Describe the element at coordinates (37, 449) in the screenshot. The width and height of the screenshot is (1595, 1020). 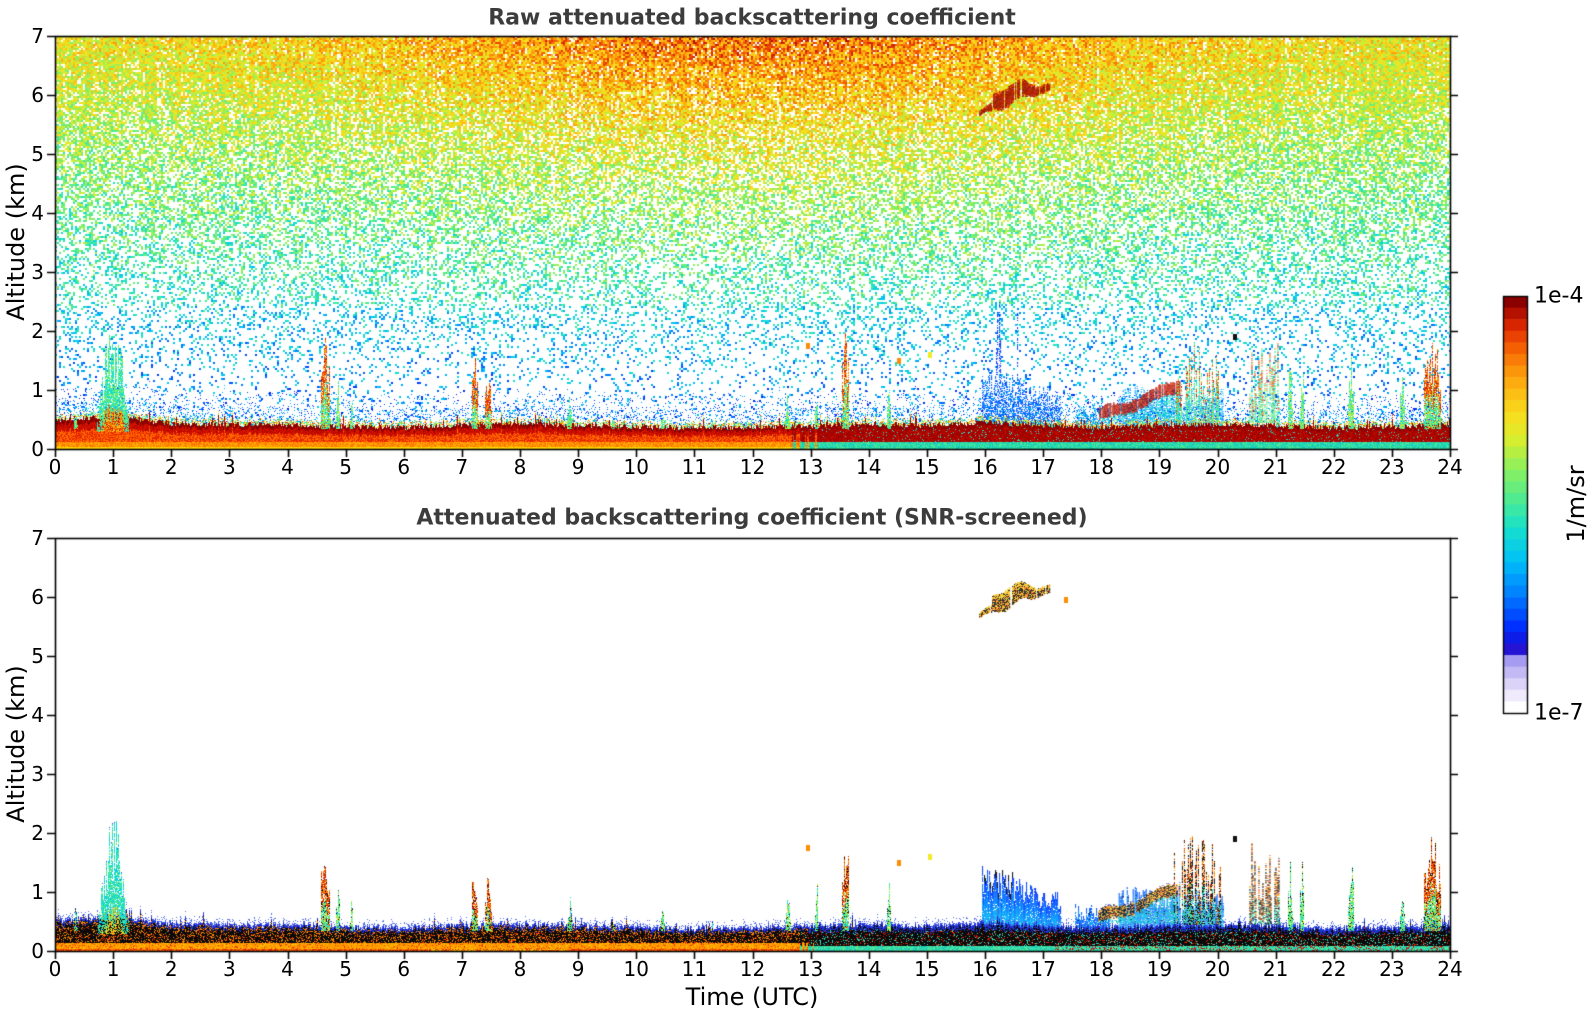
I see `panel1-y-tick-label: 0` at that location.